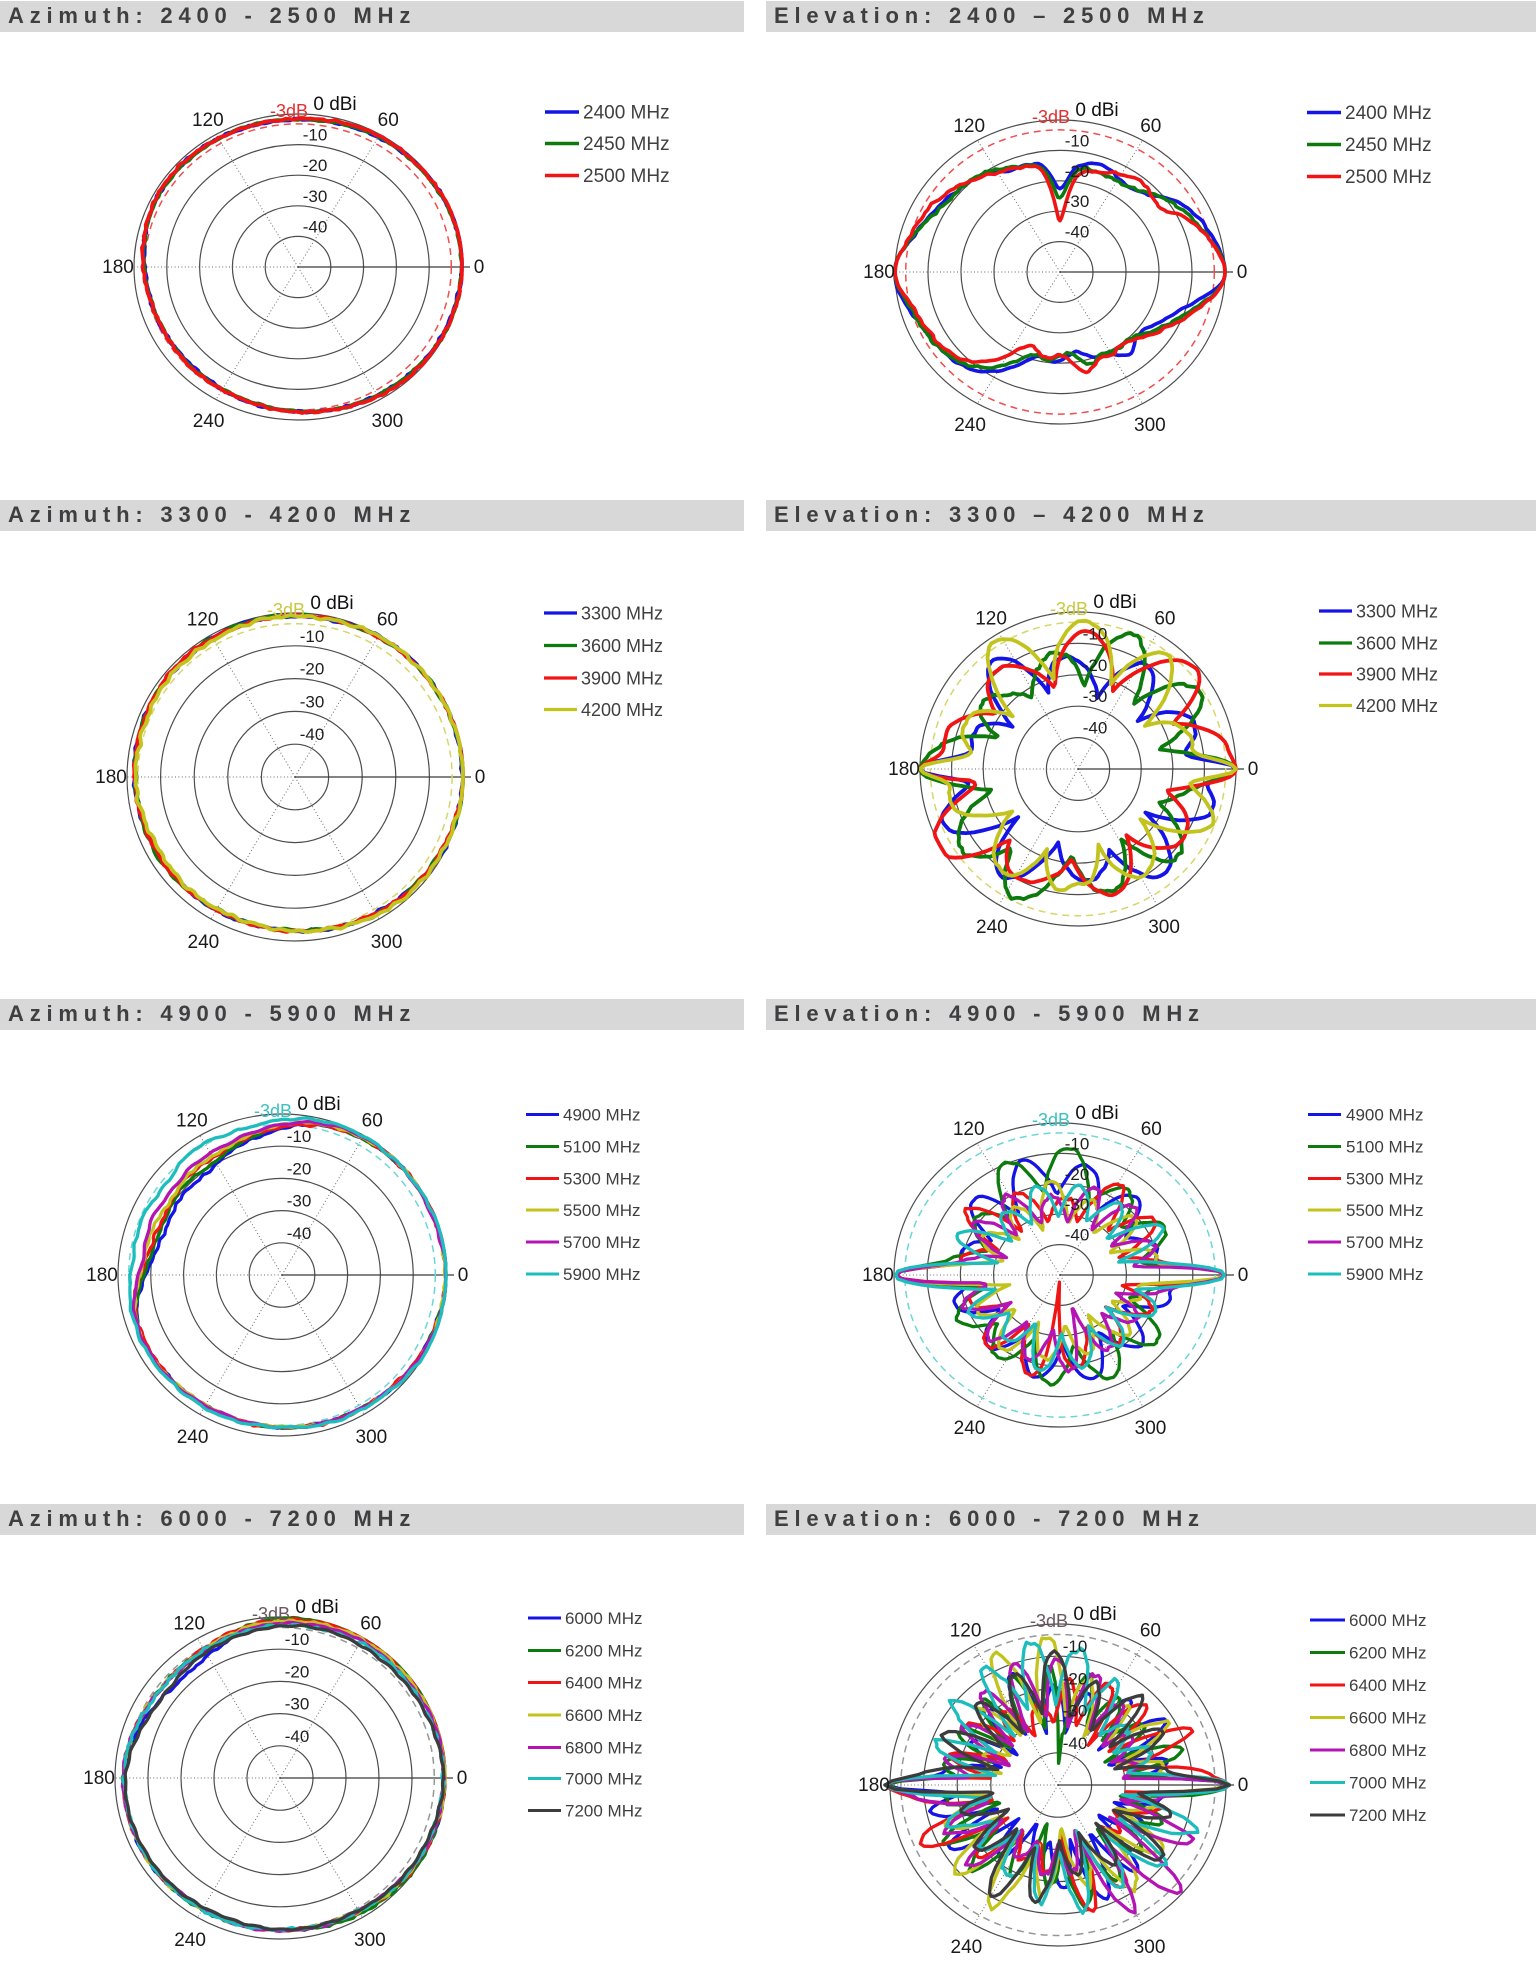 This screenshot has width=1536, height=1971. I want to click on svg-text: 3300 MHz, so click(622, 613).